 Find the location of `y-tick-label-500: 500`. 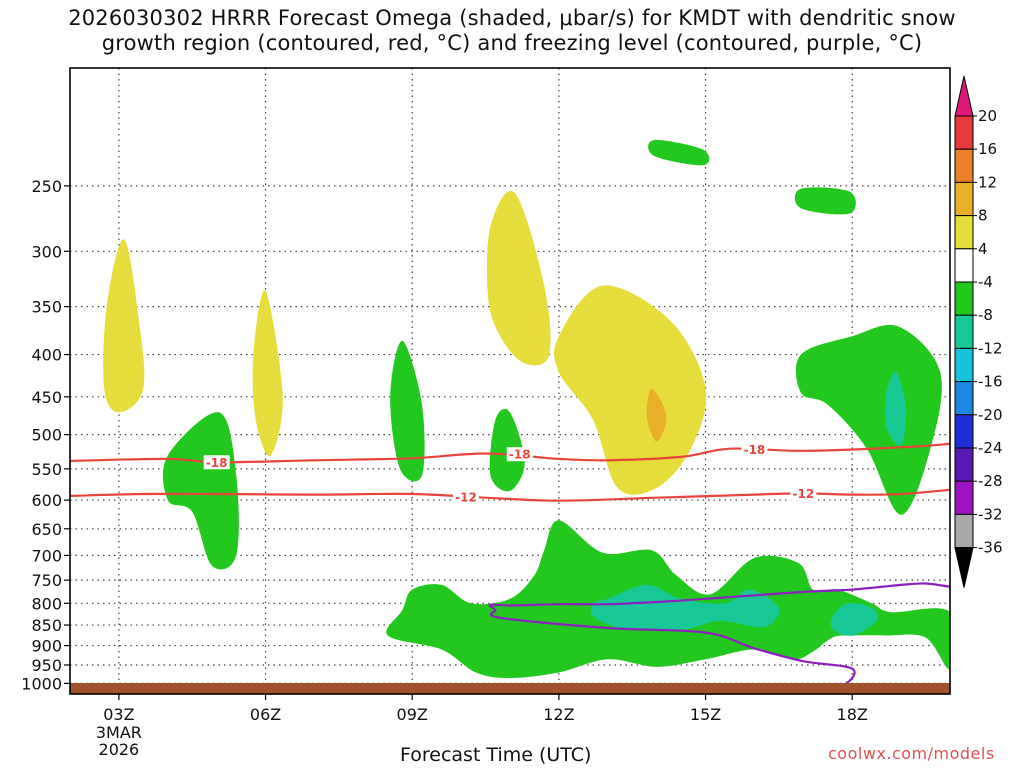

y-tick-label-500: 500 is located at coordinates (46, 435).